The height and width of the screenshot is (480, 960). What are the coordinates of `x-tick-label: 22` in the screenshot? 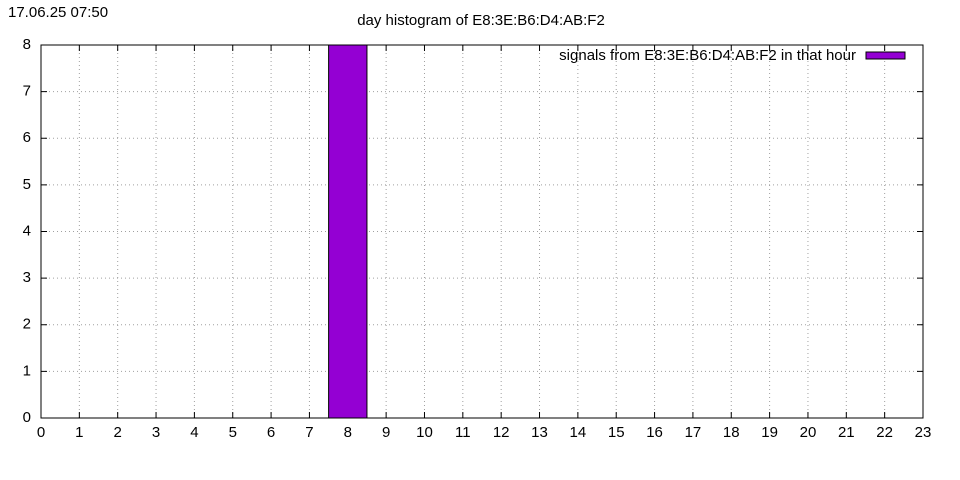 It's located at (884, 432).